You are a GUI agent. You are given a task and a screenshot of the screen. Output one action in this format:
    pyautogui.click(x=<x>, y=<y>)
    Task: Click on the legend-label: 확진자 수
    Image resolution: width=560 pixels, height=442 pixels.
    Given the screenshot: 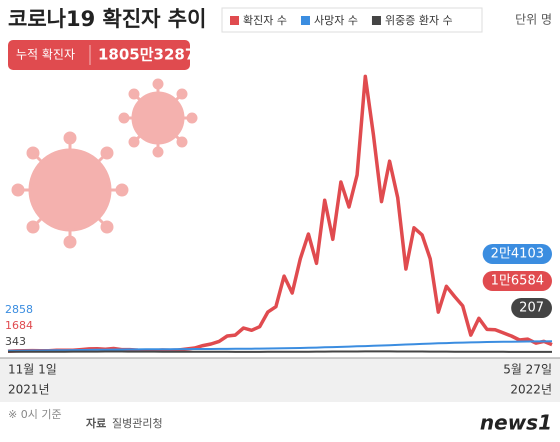 What is the action you would take?
    pyautogui.click(x=265, y=20)
    